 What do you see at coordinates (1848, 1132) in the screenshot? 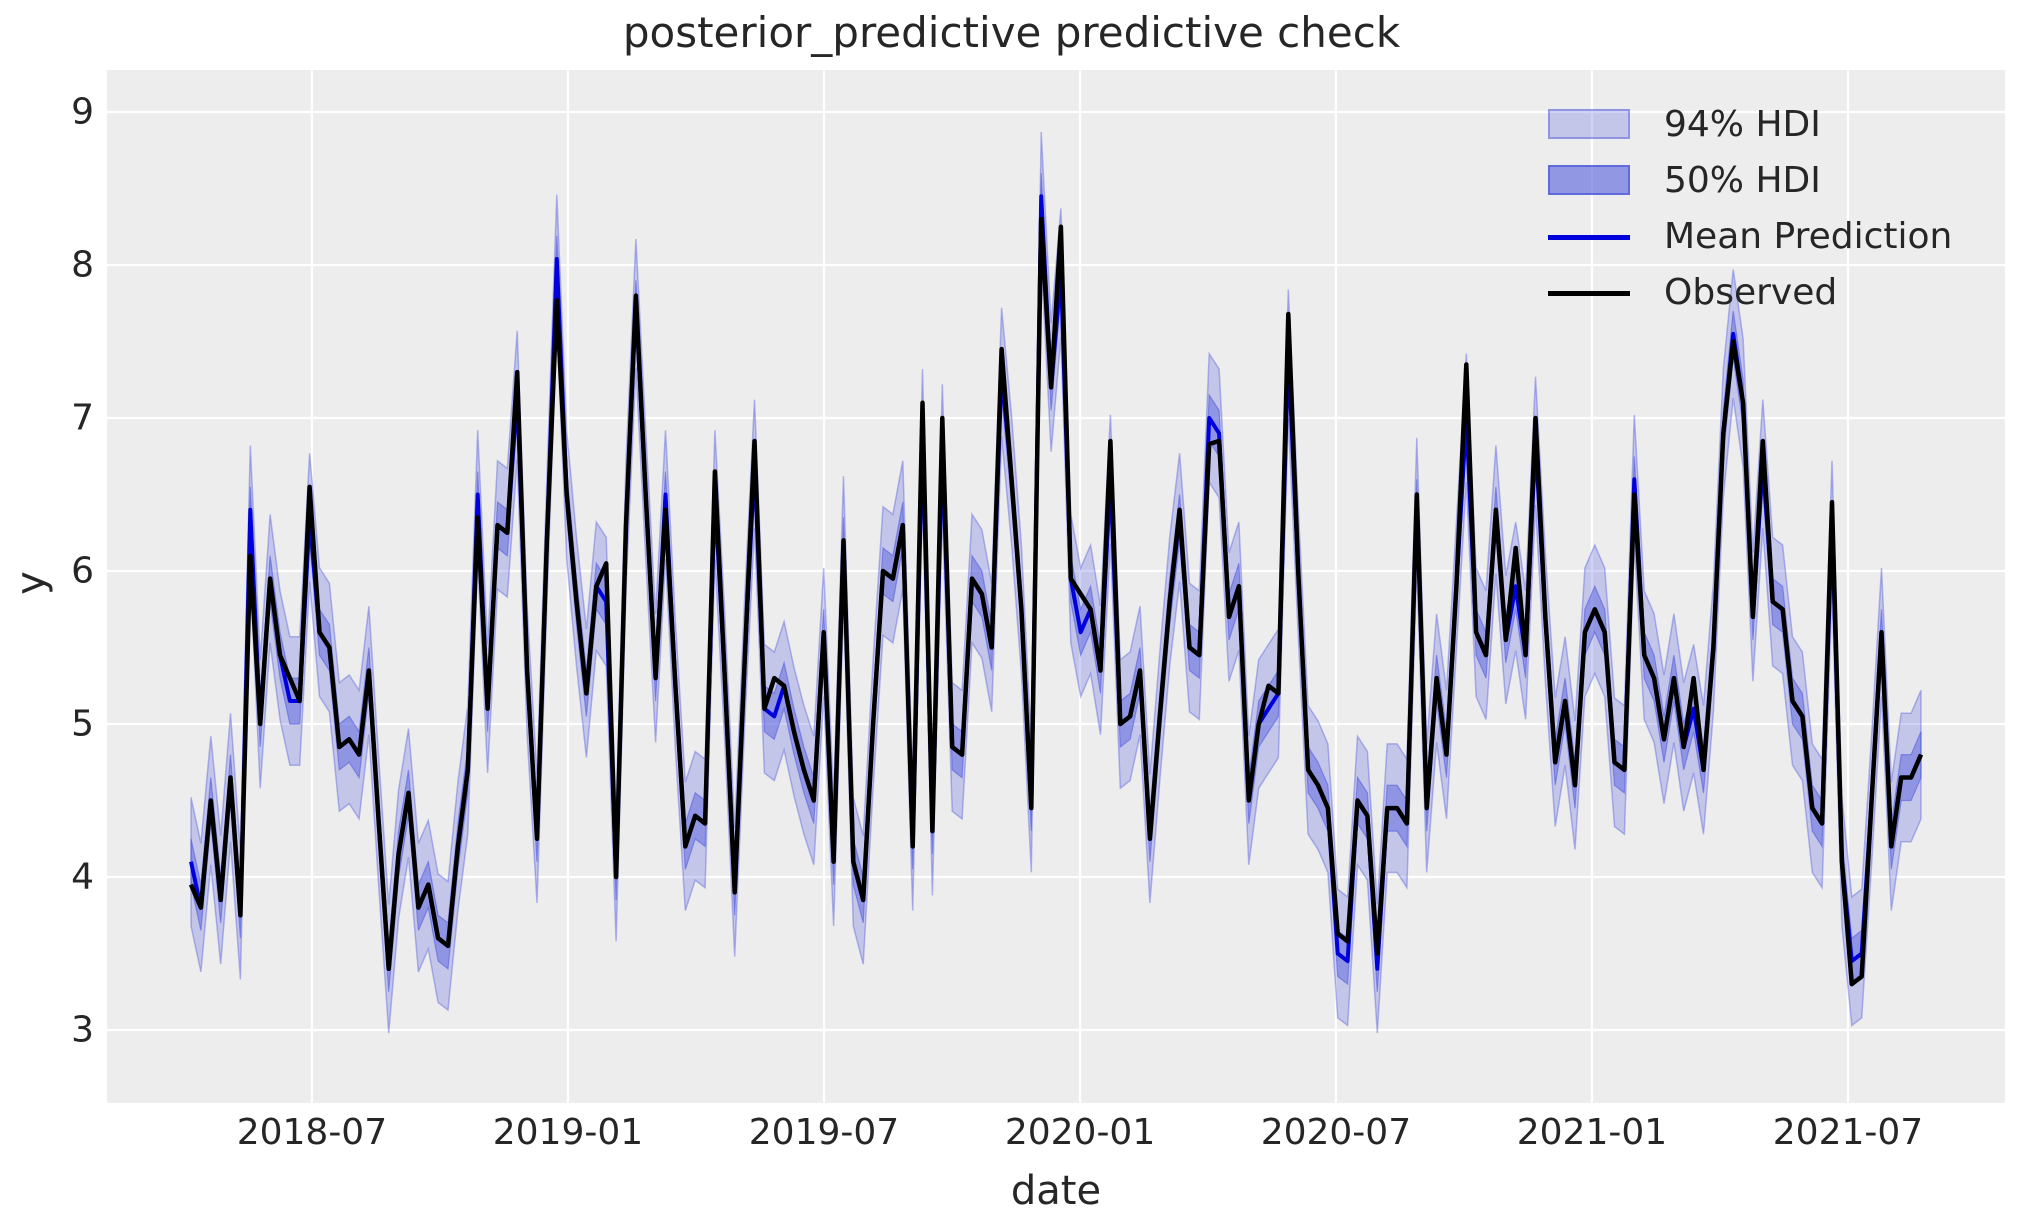
I see `x-tick-label: 2021-07` at bounding box center [1848, 1132].